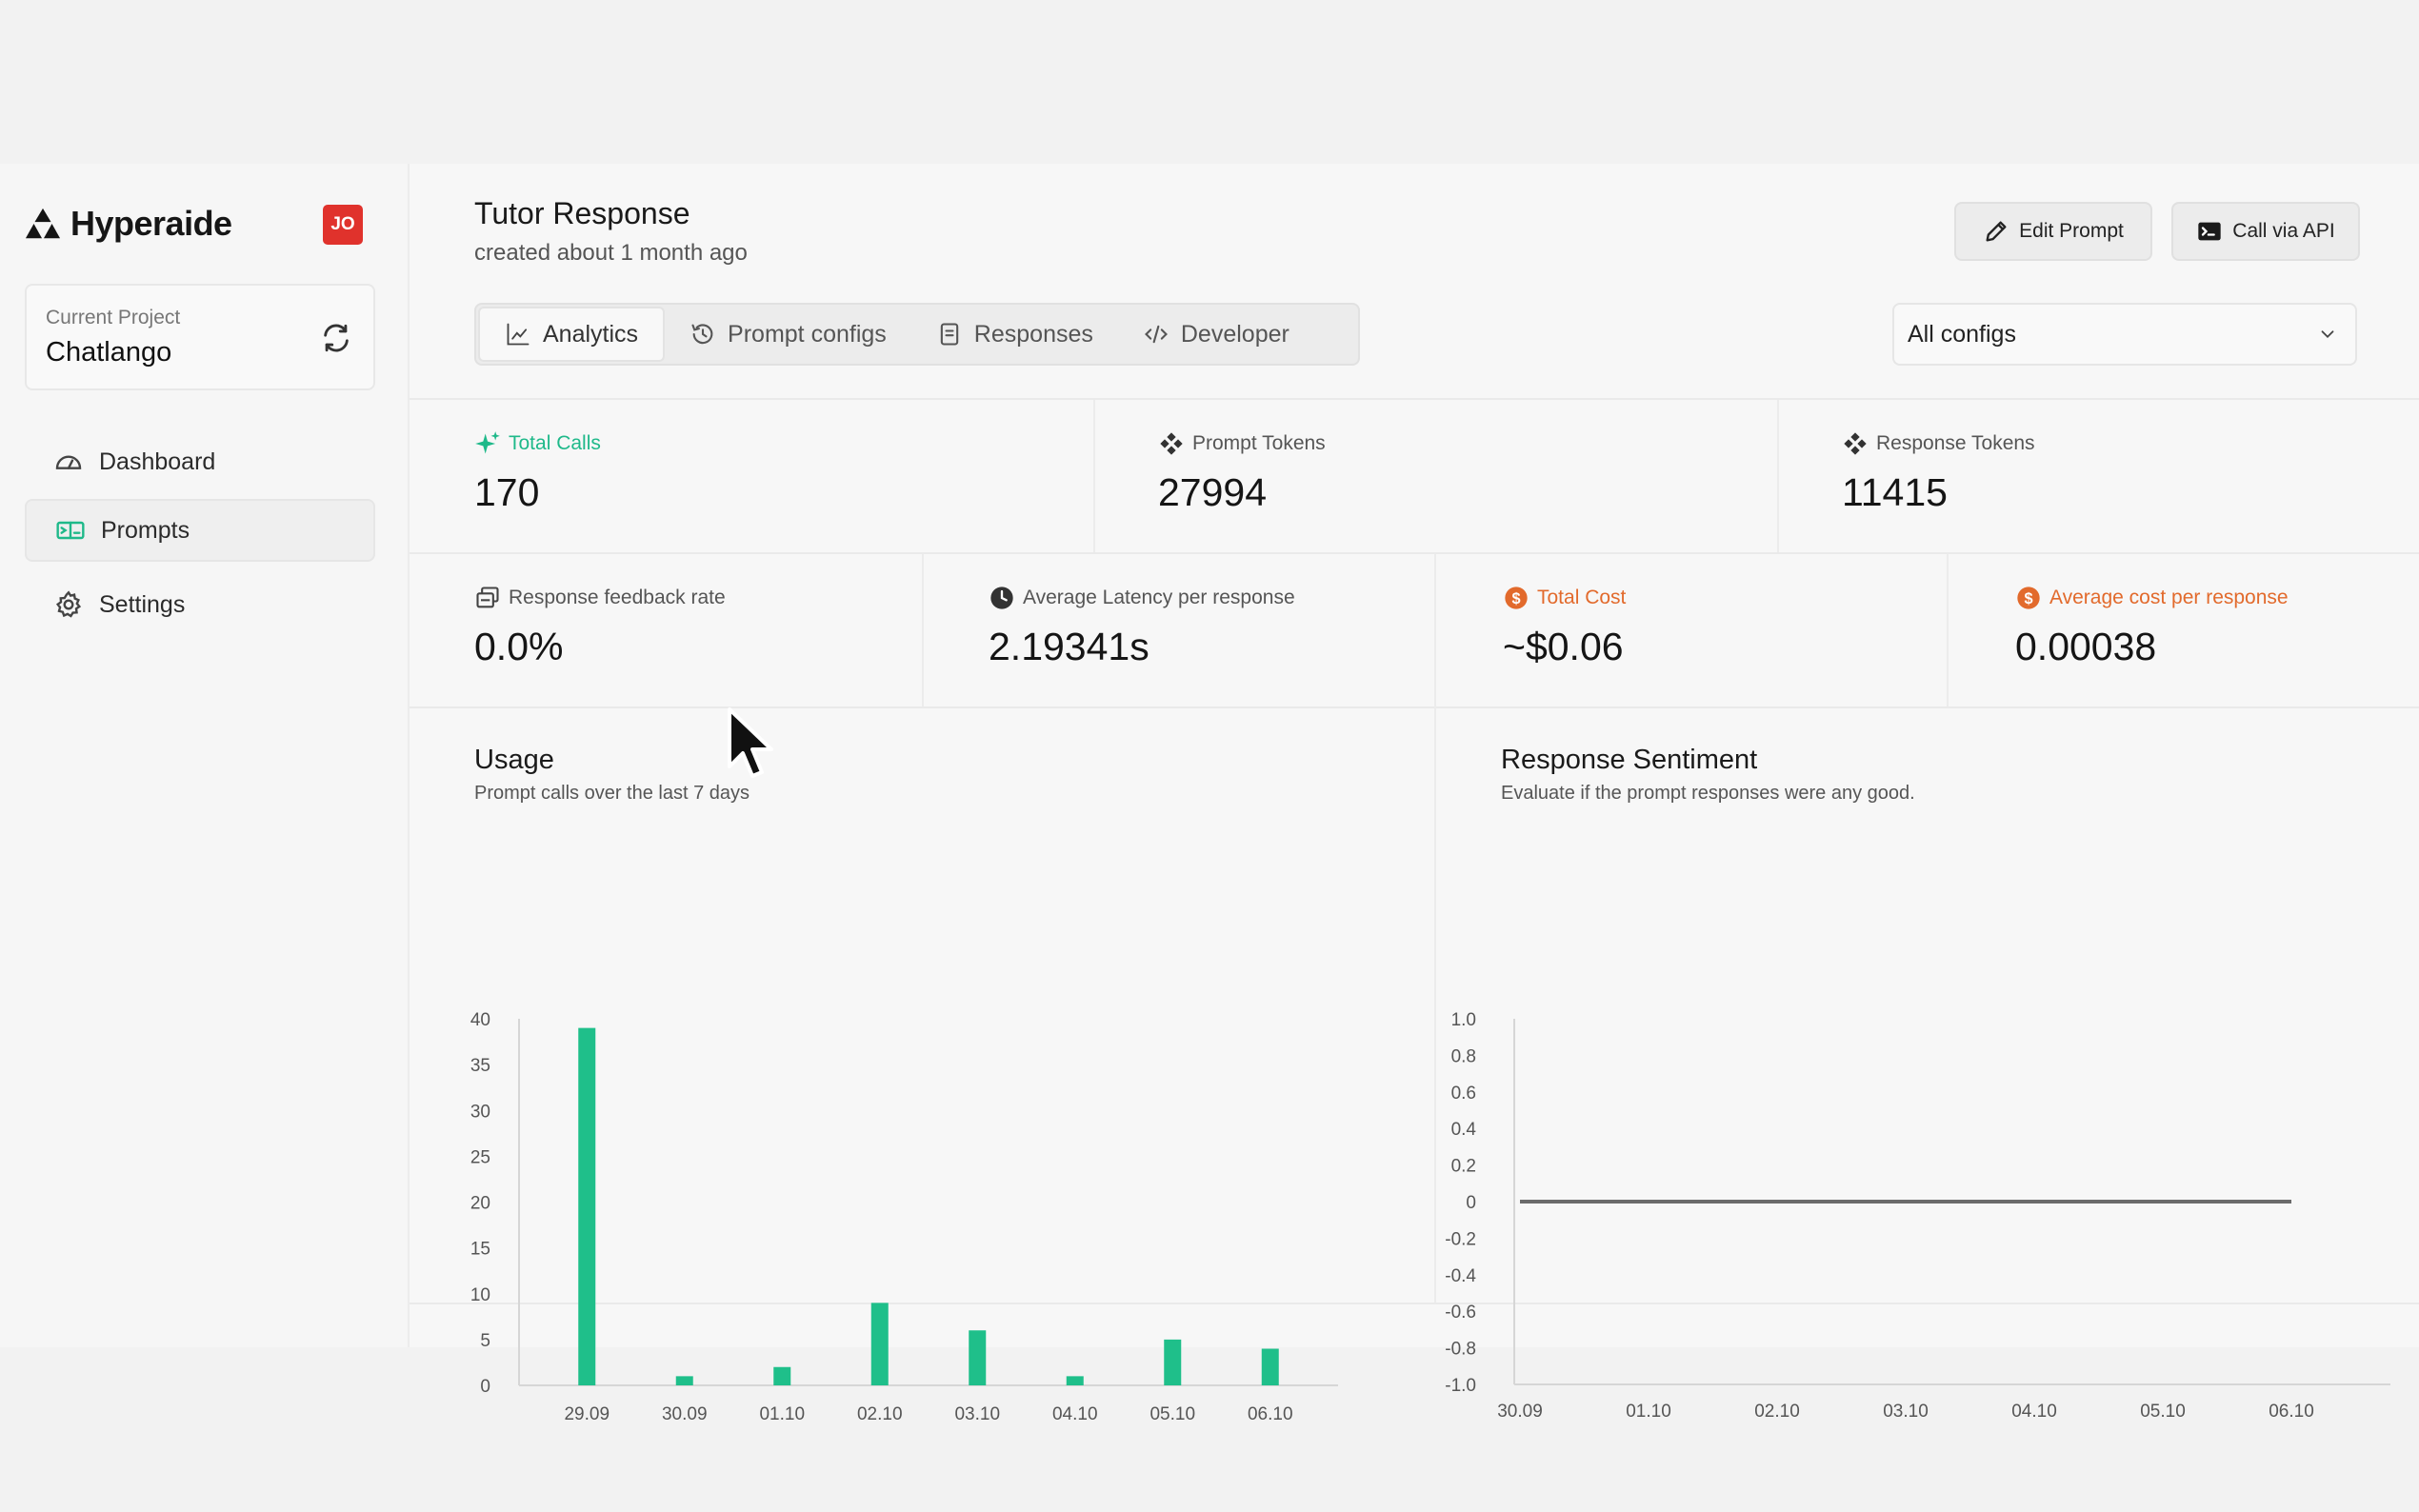  I want to click on tokens-icon, so click(1855, 443).